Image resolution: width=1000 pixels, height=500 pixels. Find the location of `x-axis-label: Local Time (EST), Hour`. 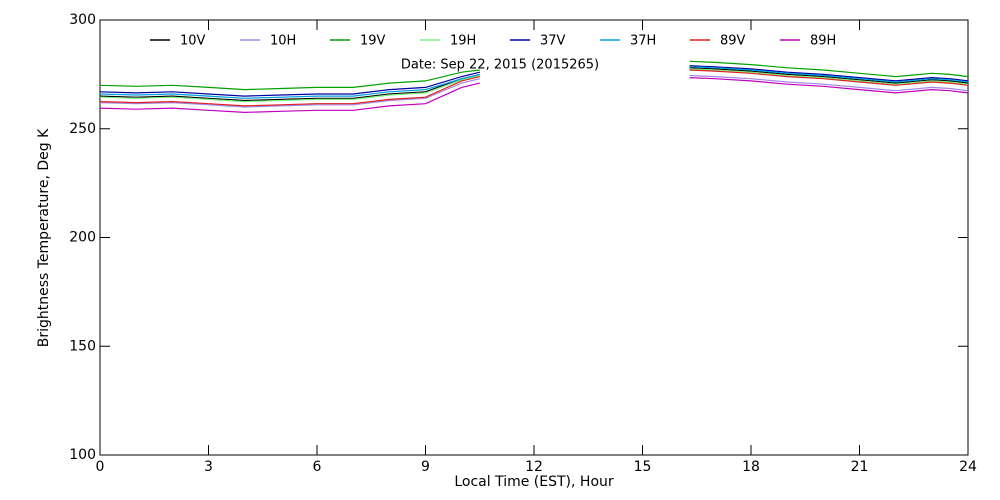

x-axis-label: Local Time (EST), Hour is located at coordinates (534, 482).